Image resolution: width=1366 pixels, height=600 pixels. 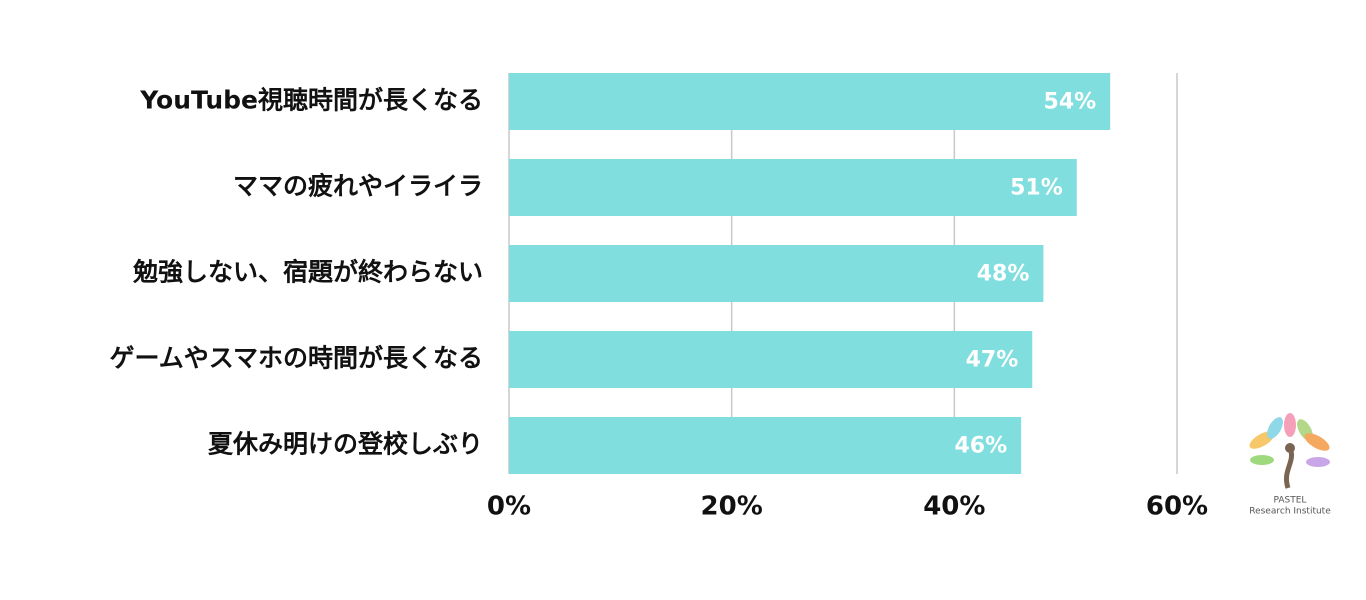 What do you see at coordinates (311, 100) in the screenshot?
I see `y-tick-label: YouTube視聴時間が長くなる` at bounding box center [311, 100].